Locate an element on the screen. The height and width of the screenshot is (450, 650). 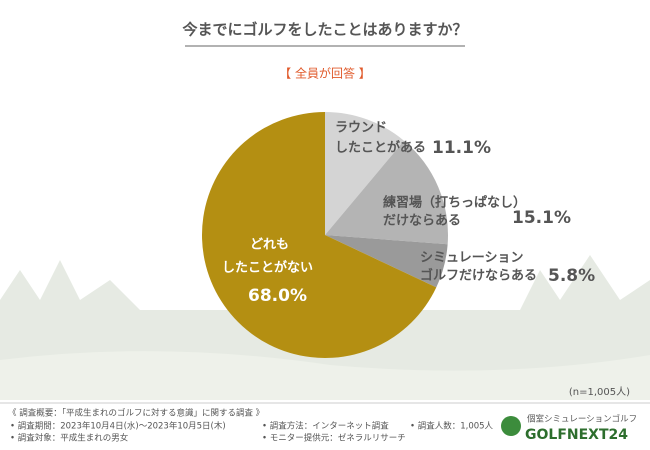
sample-note: (n=1,005人) is located at coordinates (599, 392).